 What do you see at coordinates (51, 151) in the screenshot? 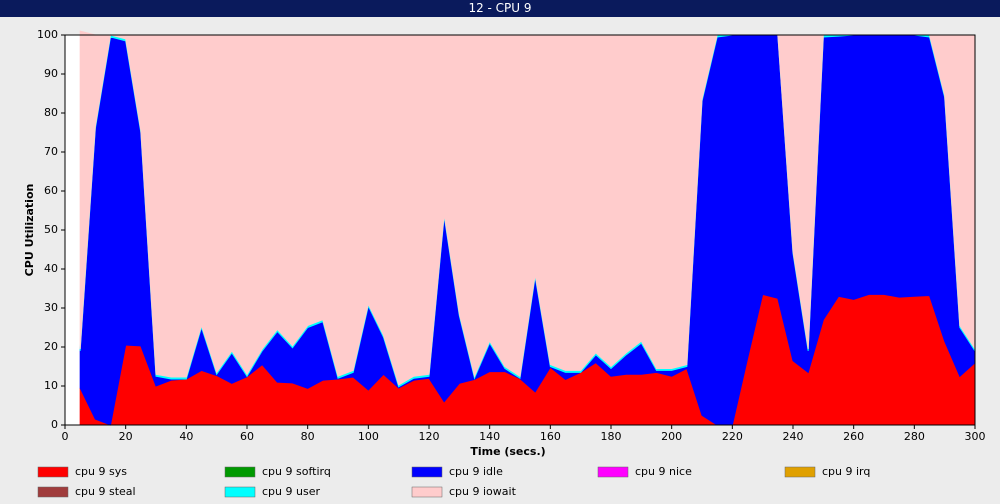
I see `y-tick-label: 70` at bounding box center [51, 151].